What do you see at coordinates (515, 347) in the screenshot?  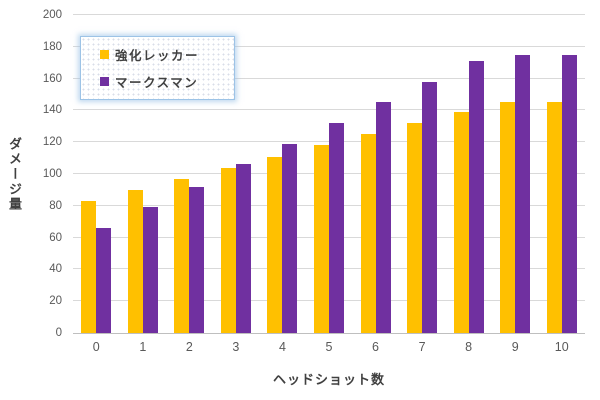 I see `x-tick-label-9: 9` at bounding box center [515, 347].